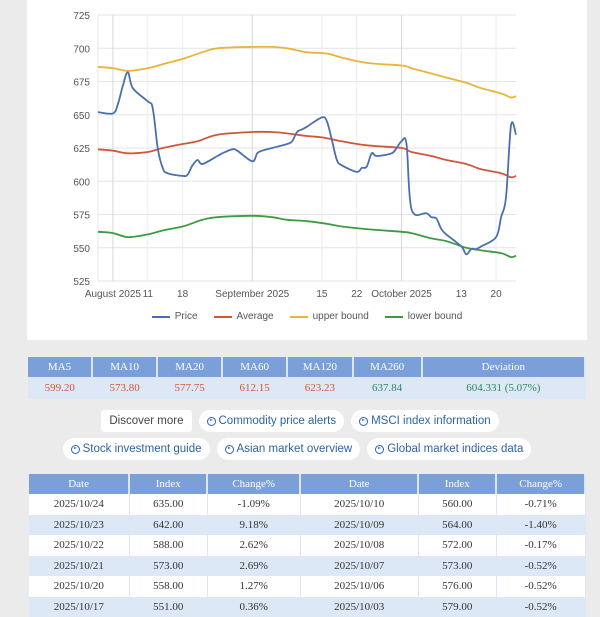  Describe the element at coordinates (254, 388) in the screenshot. I see `ma-value-ma60: 612.15` at that location.